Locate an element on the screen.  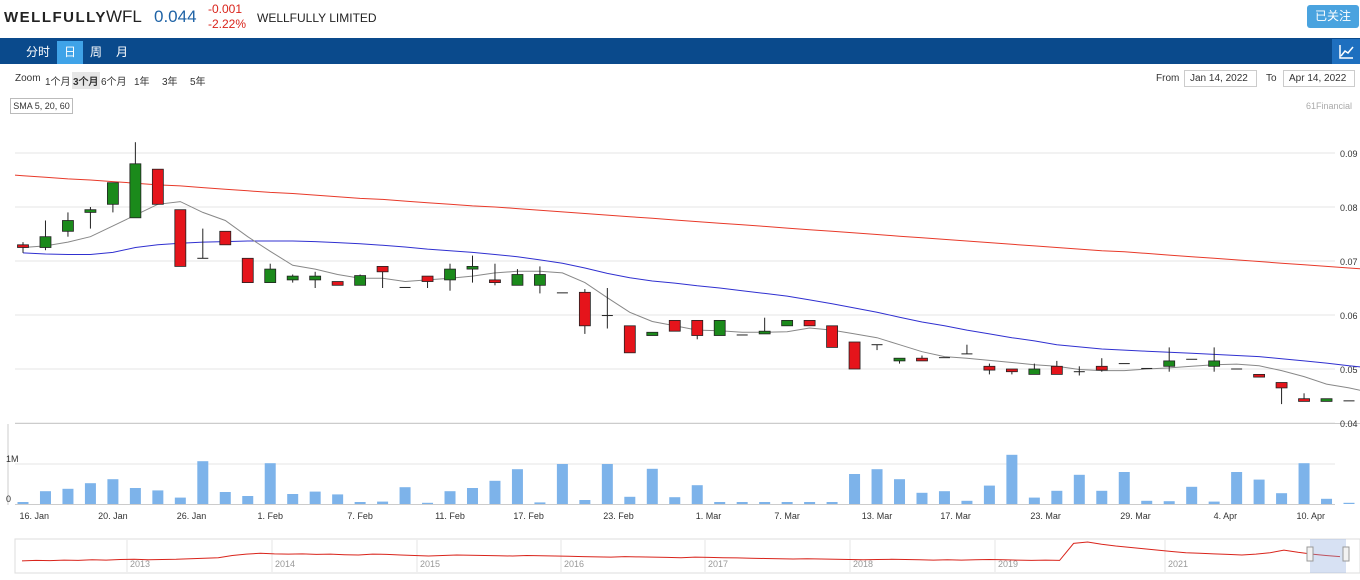
to-date-input: Apr 14, 2022 is located at coordinates (1319, 78).